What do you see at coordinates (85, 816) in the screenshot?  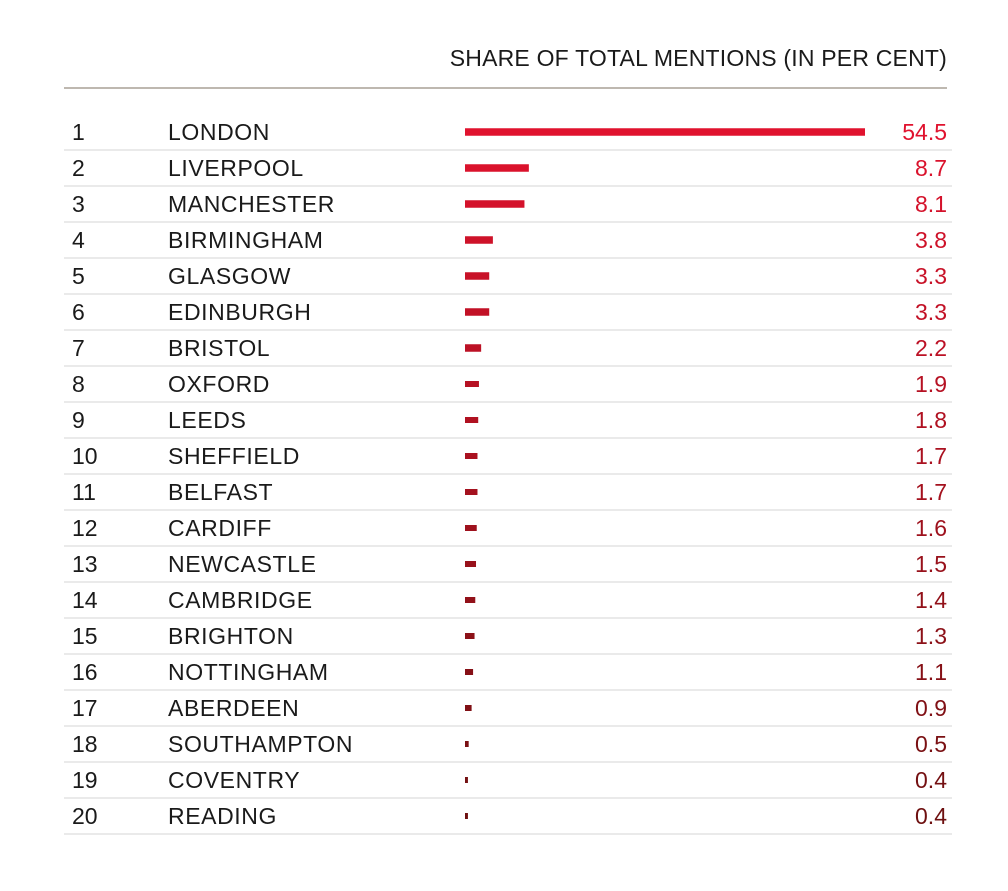 I see `rank-label: 20` at bounding box center [85, 816].